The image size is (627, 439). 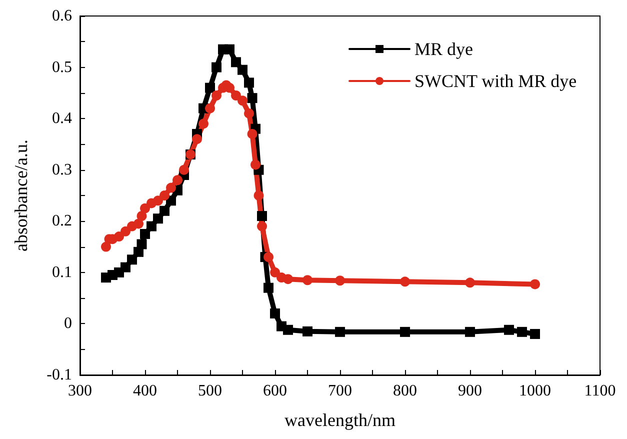 What do you see at coordinates (62, 16) in the screenshot?
I see `y-tick-label: 0.6` at bounding box center [62, 16].